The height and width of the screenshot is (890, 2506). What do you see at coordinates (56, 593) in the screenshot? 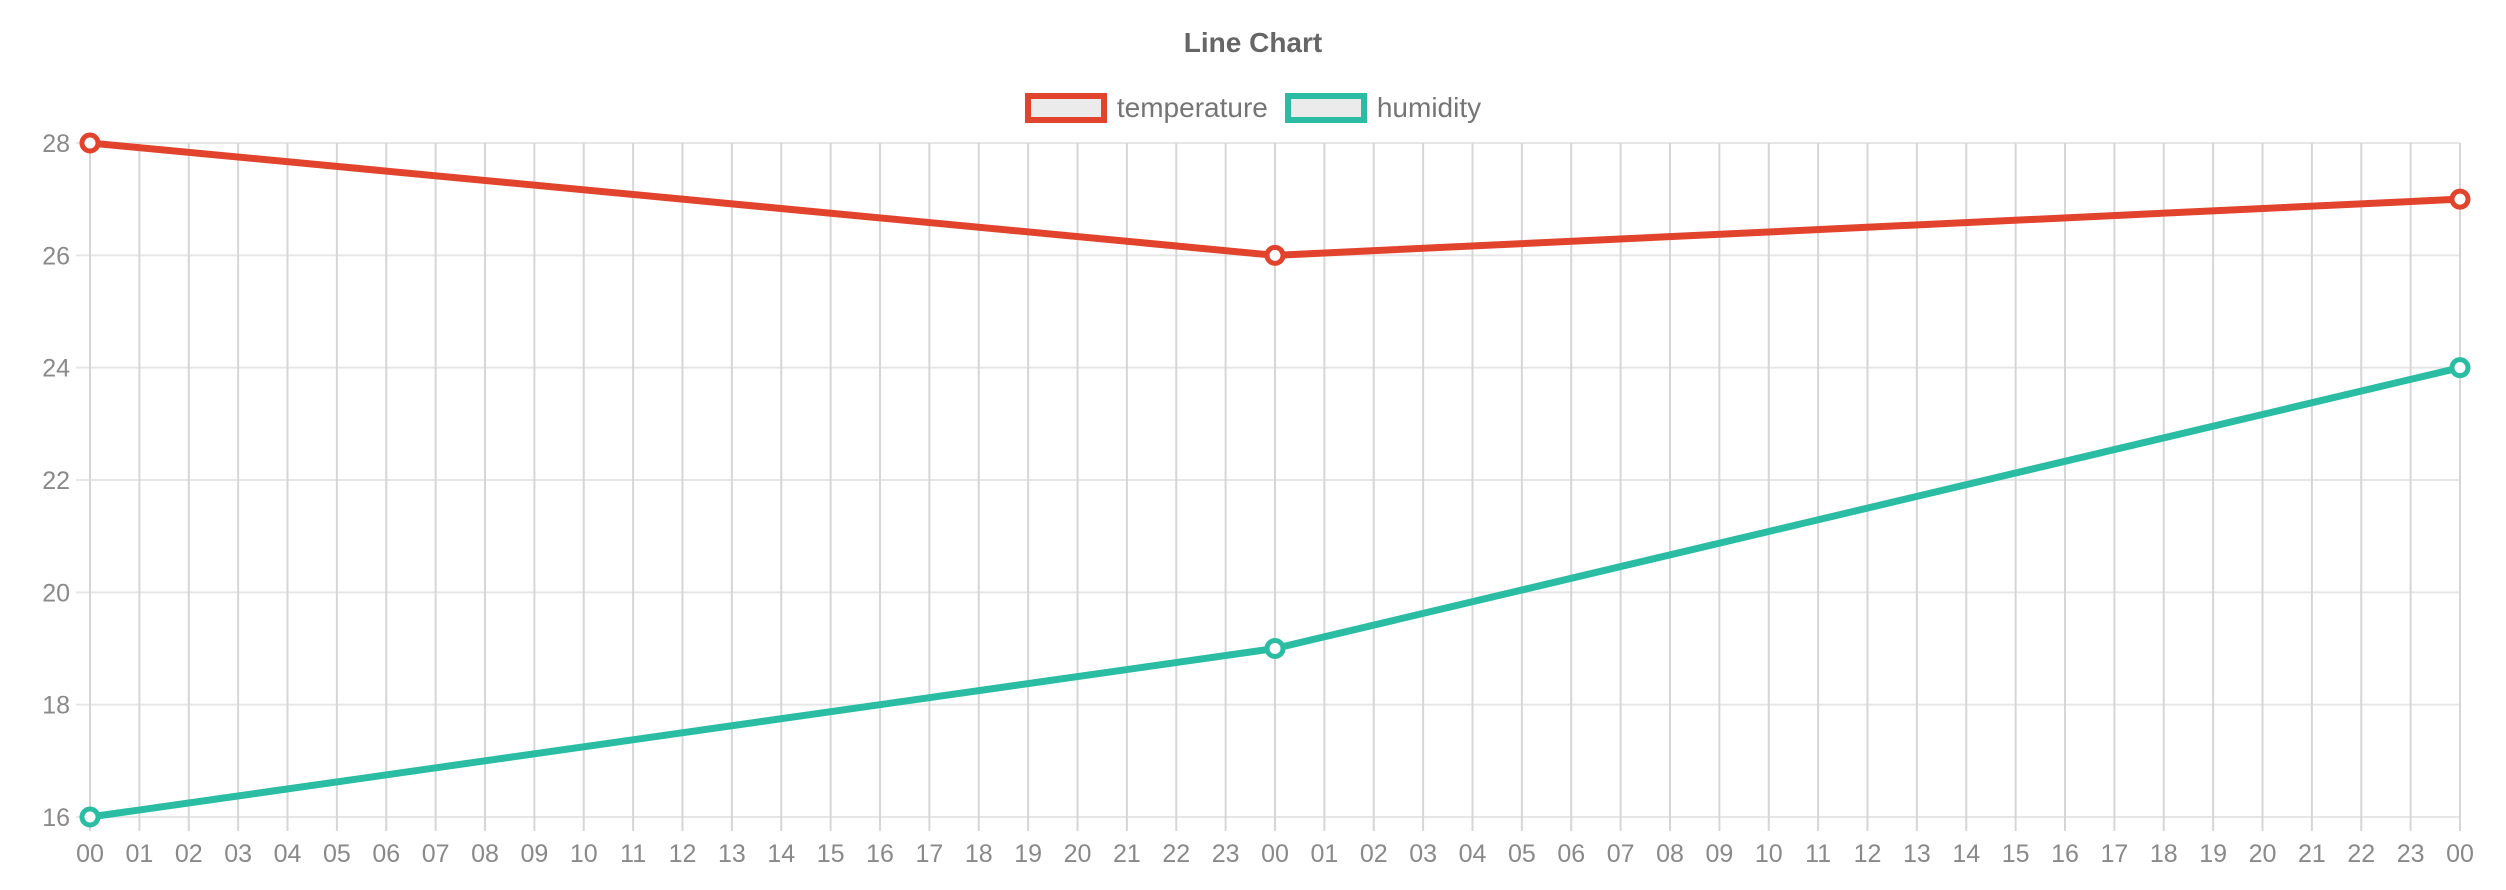
I see `y-axis-tick-label: 20` at bounding box center [56, 593].